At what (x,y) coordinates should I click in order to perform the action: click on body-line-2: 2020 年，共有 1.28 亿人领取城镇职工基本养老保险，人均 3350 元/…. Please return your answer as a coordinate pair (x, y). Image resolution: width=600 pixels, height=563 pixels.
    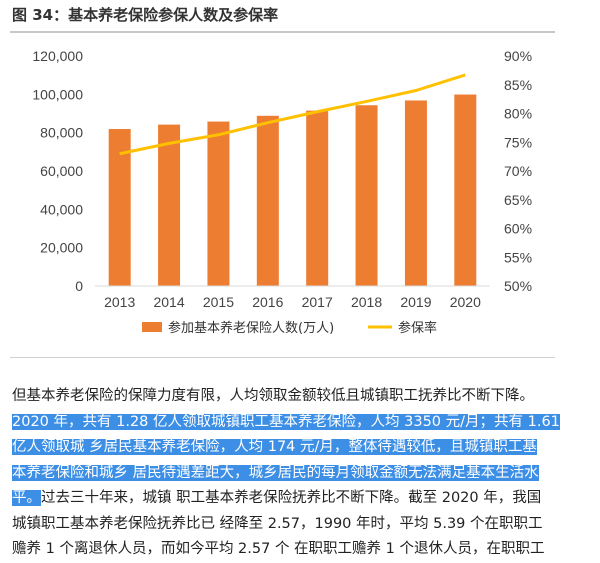
    Looking at the image, I should click on (299, 423).